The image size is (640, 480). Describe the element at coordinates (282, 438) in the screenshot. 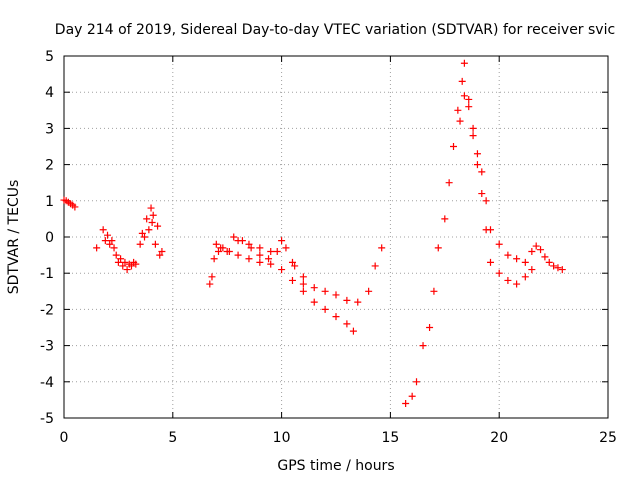

I see `x-tick-label: 10` at that location.